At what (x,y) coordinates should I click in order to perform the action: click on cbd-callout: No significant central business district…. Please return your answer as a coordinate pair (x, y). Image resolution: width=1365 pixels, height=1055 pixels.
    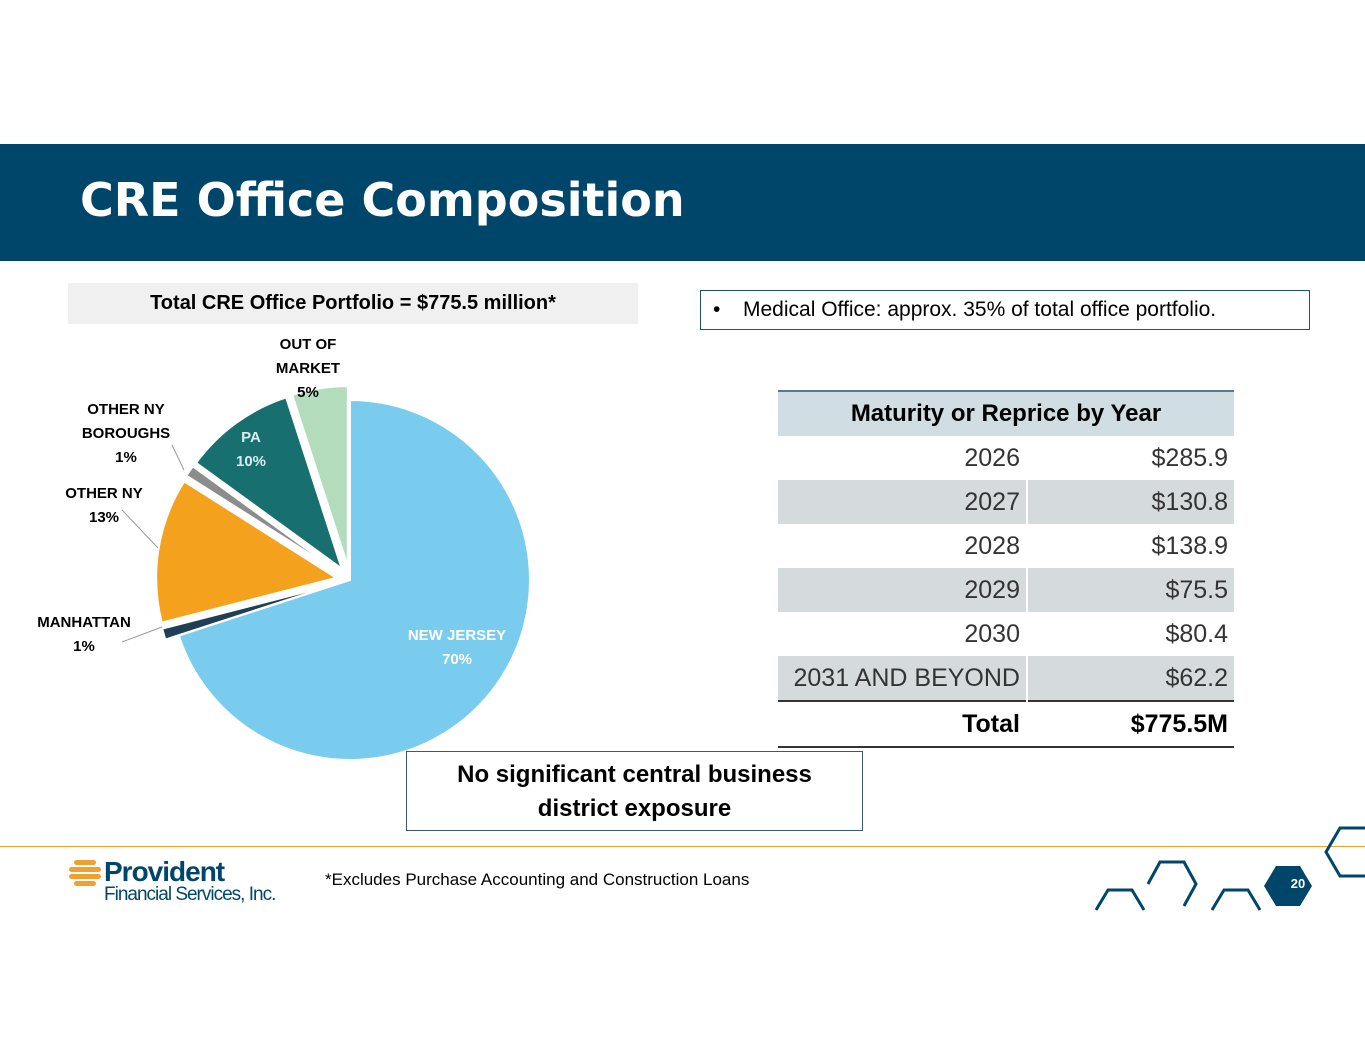
    Looking at the image, I should click on (634, 791).